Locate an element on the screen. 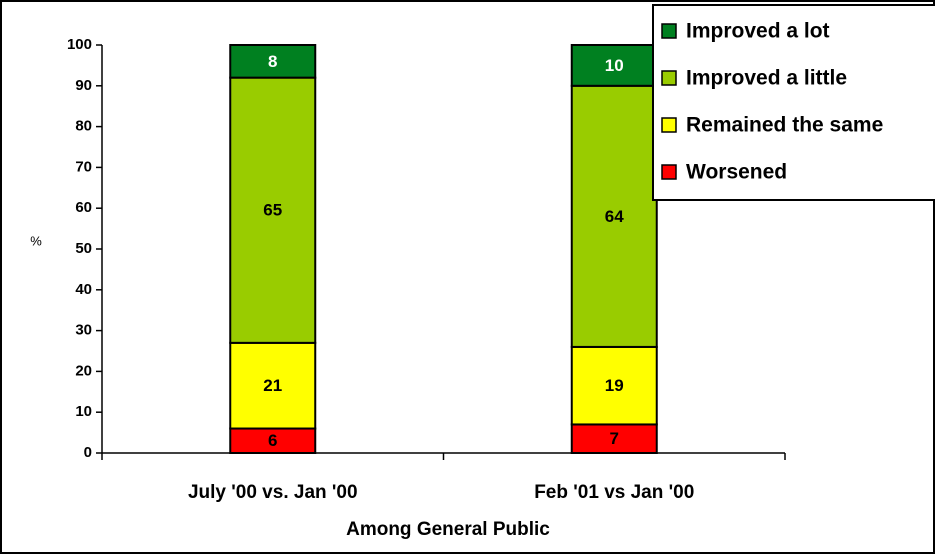 The width and height of the screenshot is (935, 554). y-axis-label: % is located at coordinates (36, 240).